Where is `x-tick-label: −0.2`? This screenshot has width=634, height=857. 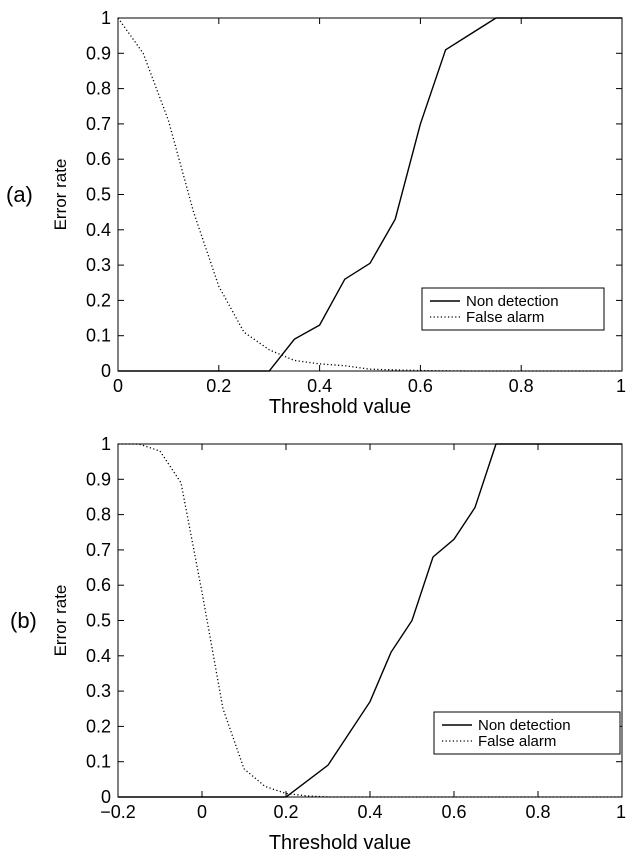 x-tick-label: −0.2 is located at coordinates (118, 812).